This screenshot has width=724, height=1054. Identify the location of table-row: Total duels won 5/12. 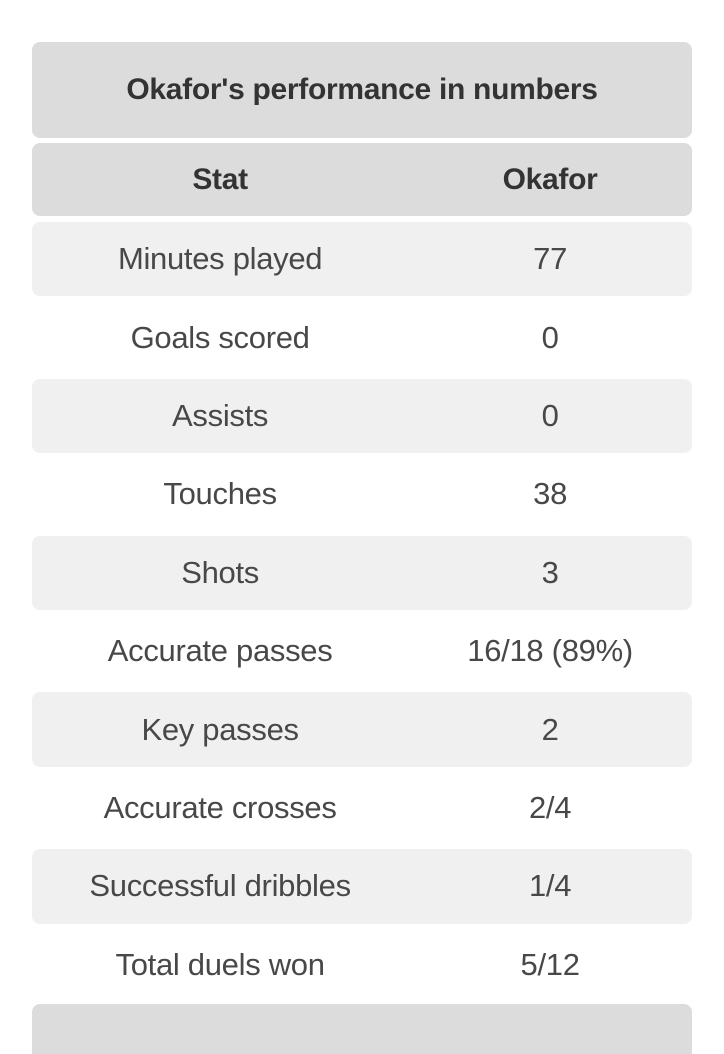
(362, 965).